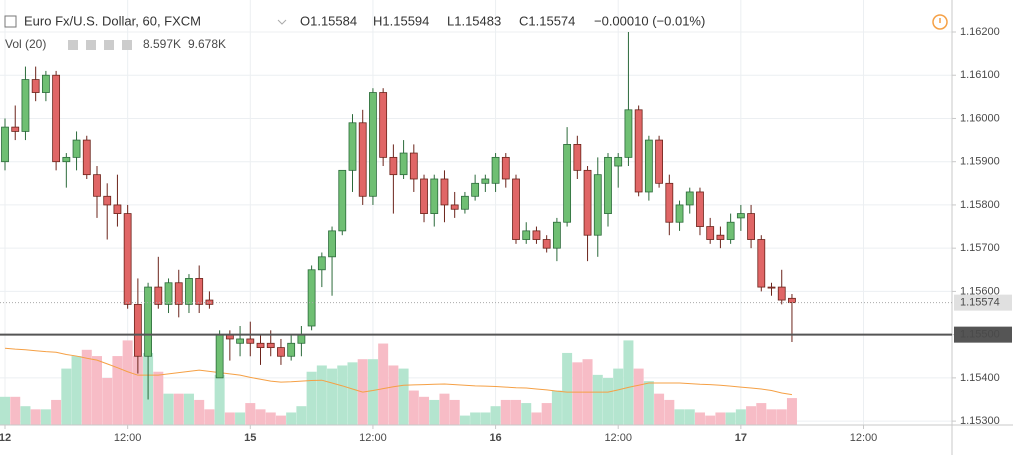 This screenshot has height=455, width=1013. Describe the element at coordinates (547, 20) in the screenshot. I see `ohlc-close: C1.15574` at that location.